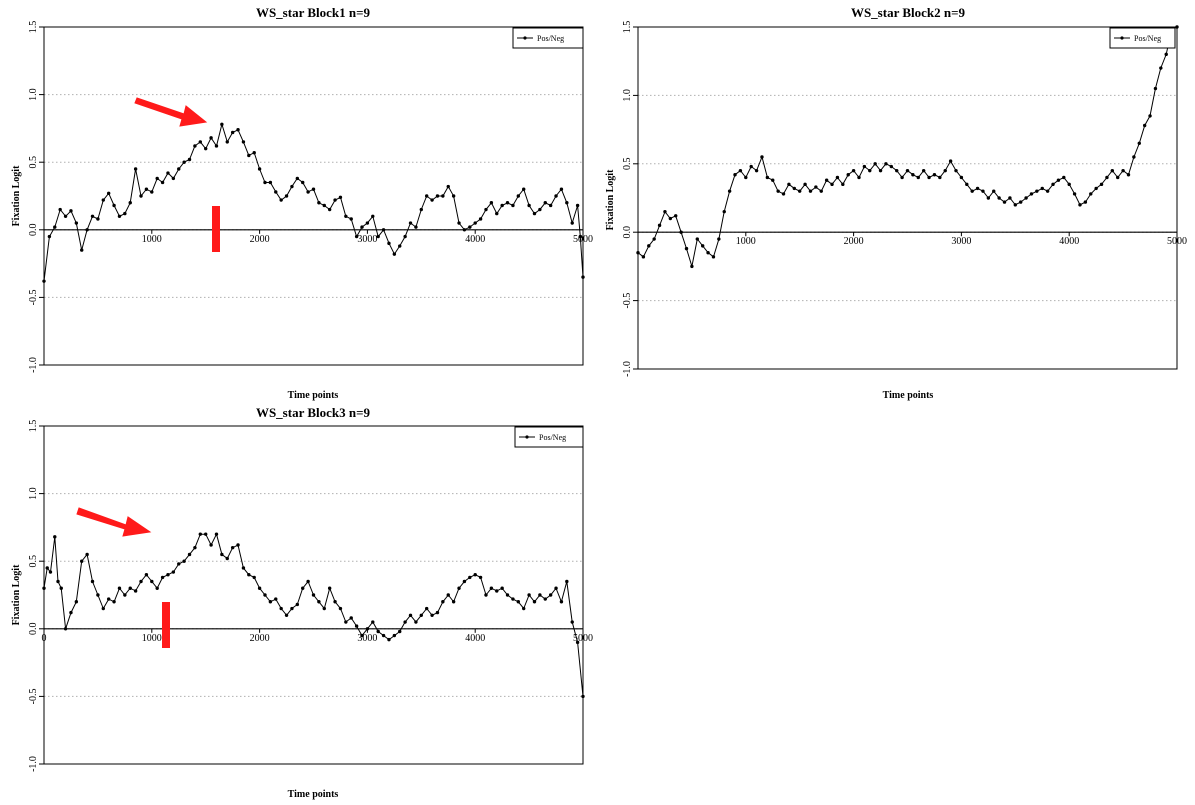 This screenshot has height=805, width=1195. I want to click on y-tick-label: 0.5, so click(33, 561).